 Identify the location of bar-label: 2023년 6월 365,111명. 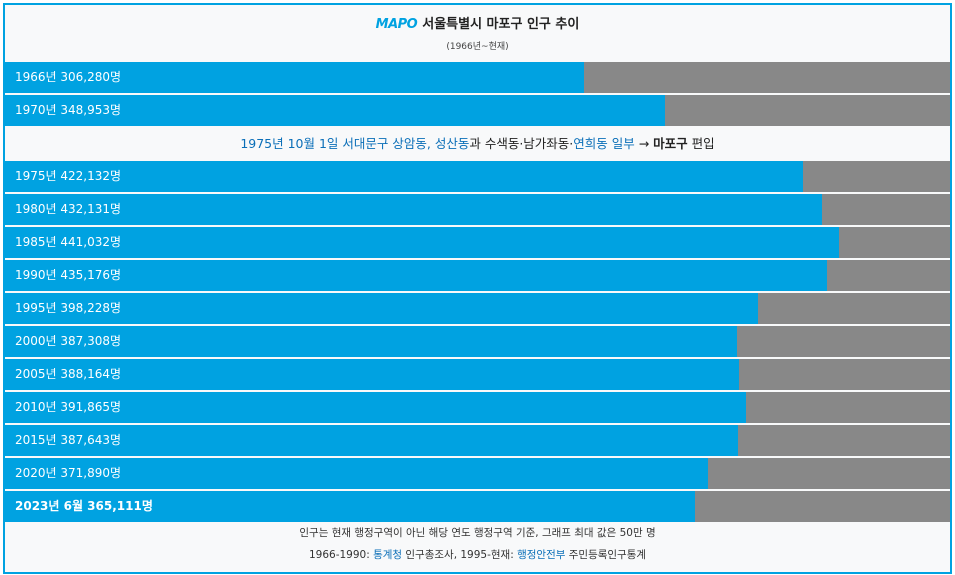
(84, 506).